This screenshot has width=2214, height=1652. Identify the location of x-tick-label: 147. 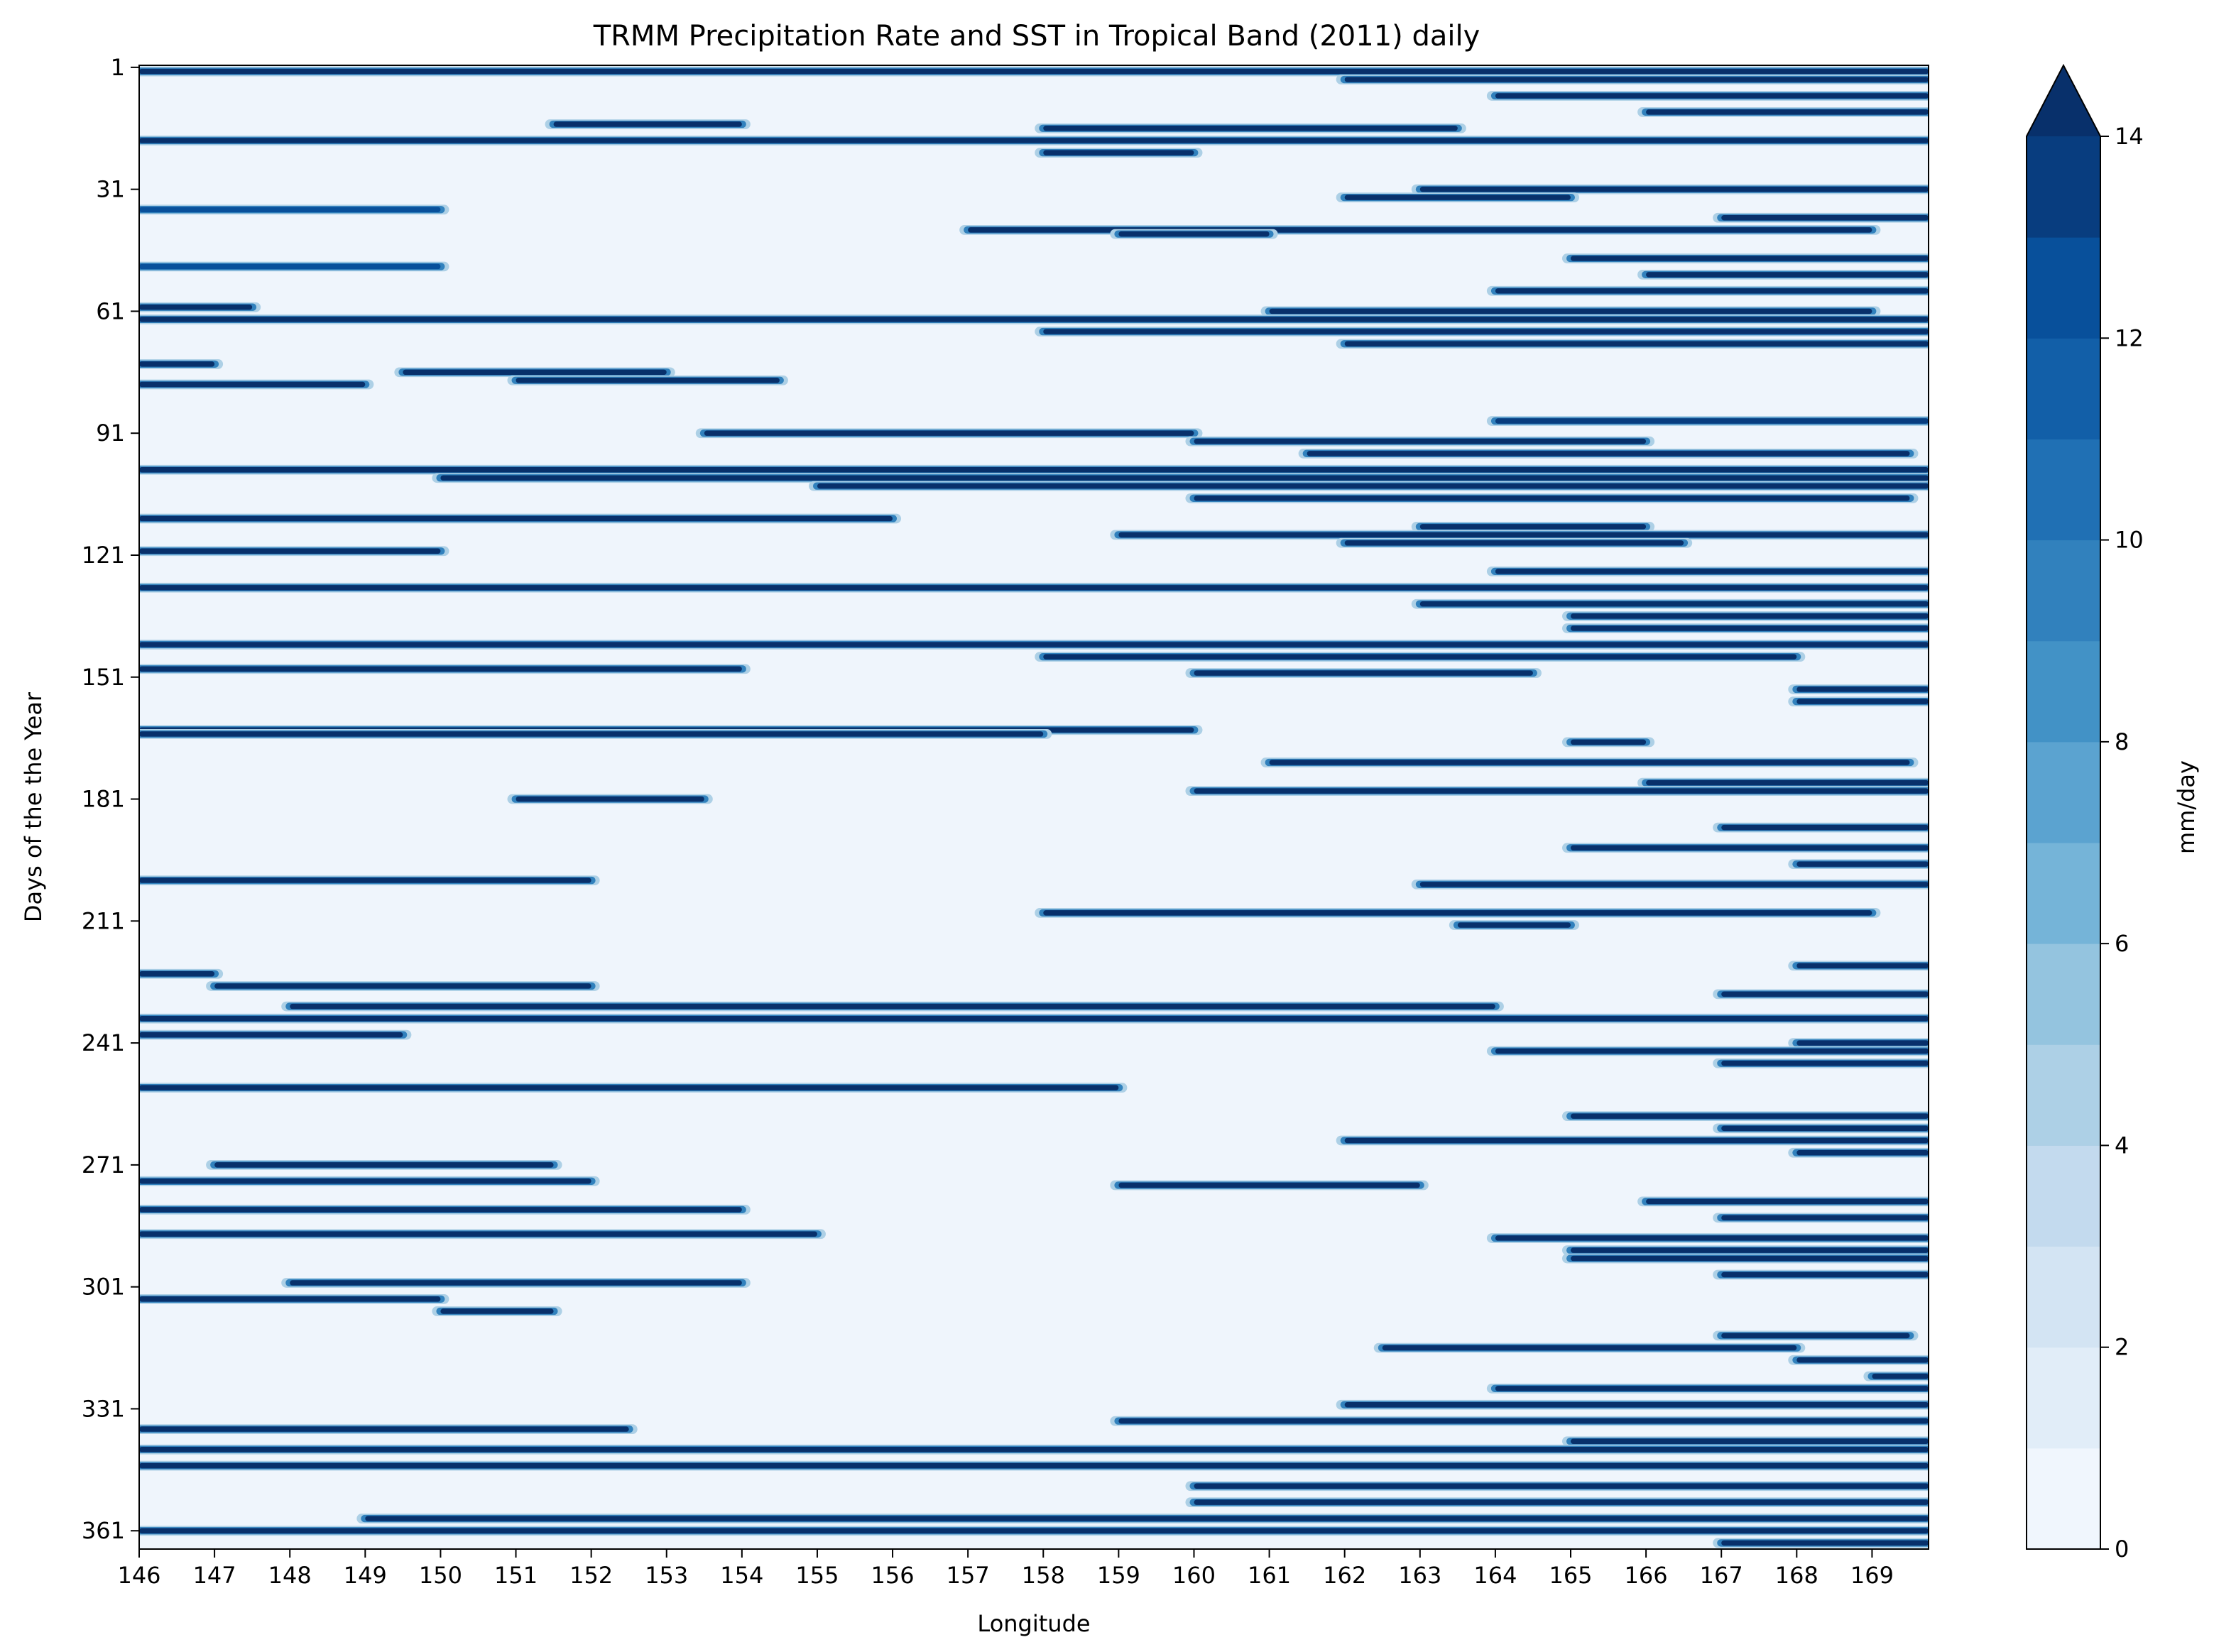
(214, 1576).